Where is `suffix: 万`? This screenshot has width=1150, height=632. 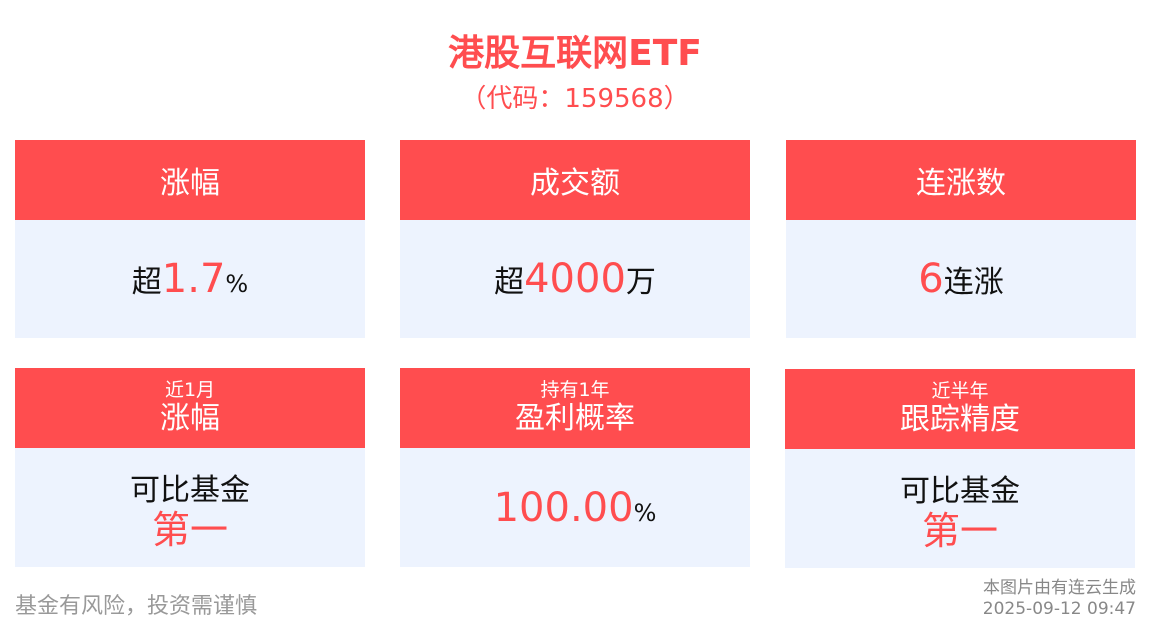 suffix: 万 is located at coordinates (640, 282).